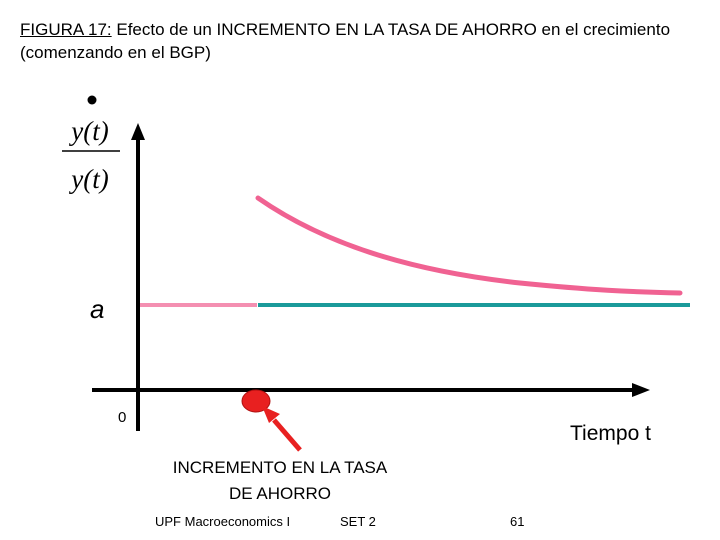 This screenshot has height=540, width=720. I want to click on footer-set: SET 2, so click(358, 521).